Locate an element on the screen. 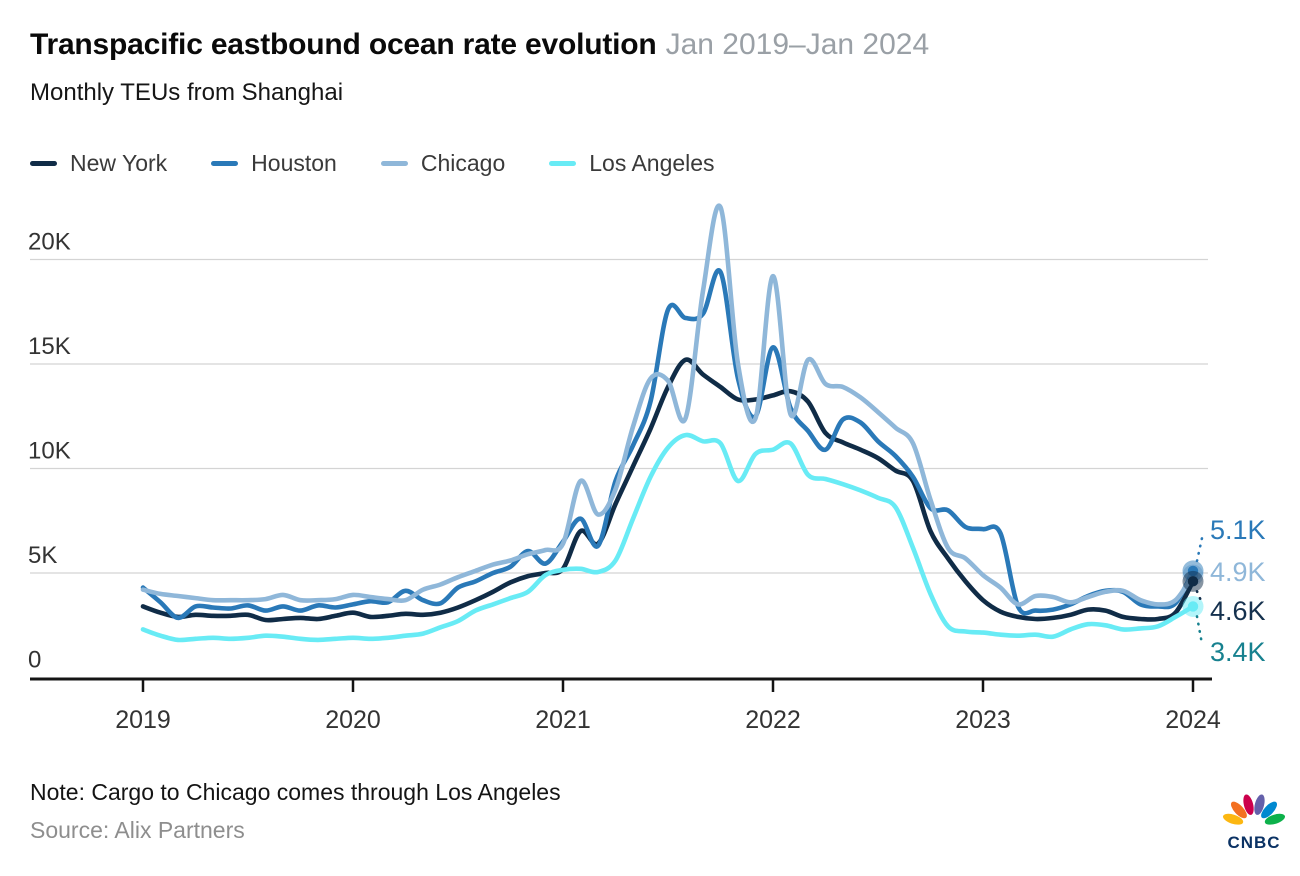 This screenshot has height=876, width=1300. peacock-feather-blue is located at coordinates (1269, 810).